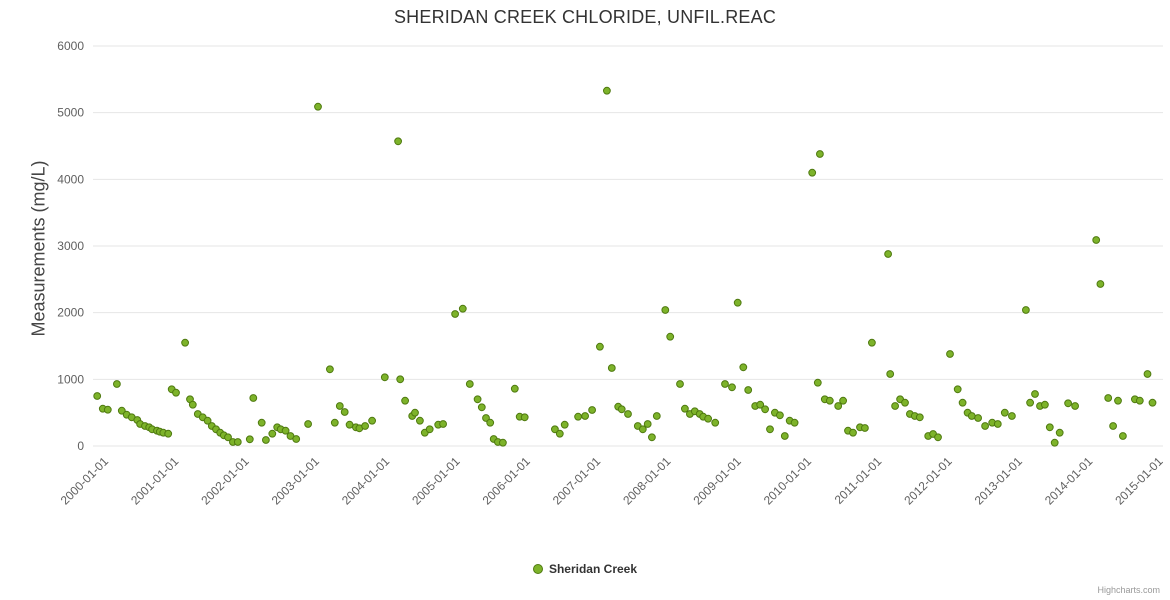 The width and height of the screenshot is (1170, 600). Describe the element at coordinates (585, 569) in the screenshot. I see `legend-item-sheridan-creek: Sheridan Creek` at that location.